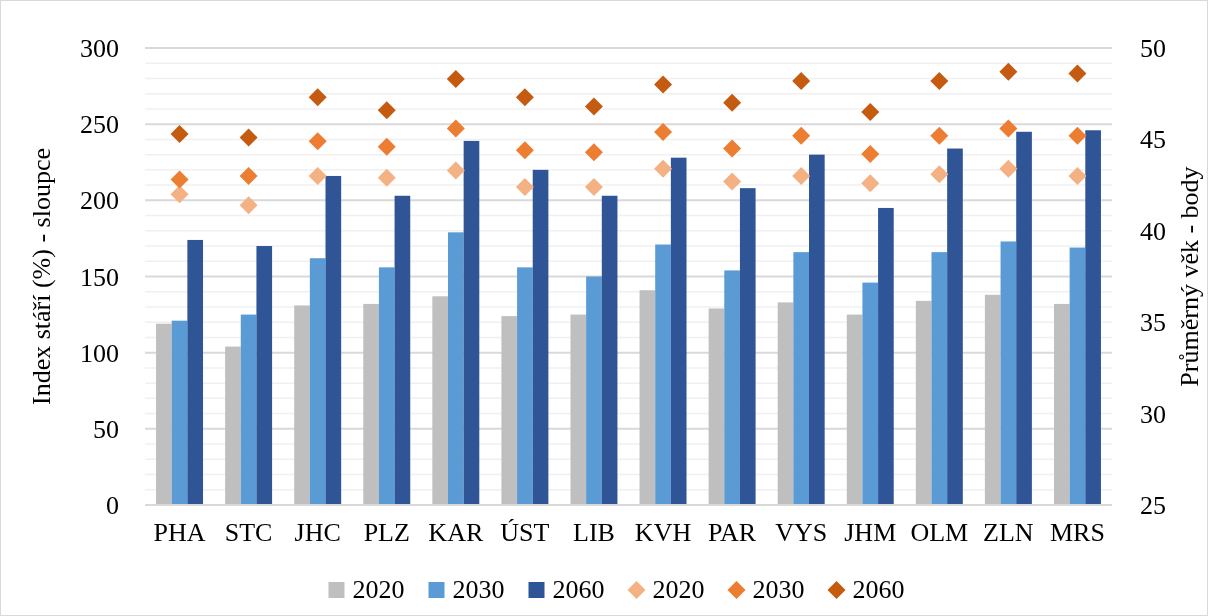 Image resolution: width=1208 pixels, height=616 pixels. What do you see at coordinates (594, 532) in the screenshot?
I see `x-tick-label: LIB` at bounding box center [594, 532].